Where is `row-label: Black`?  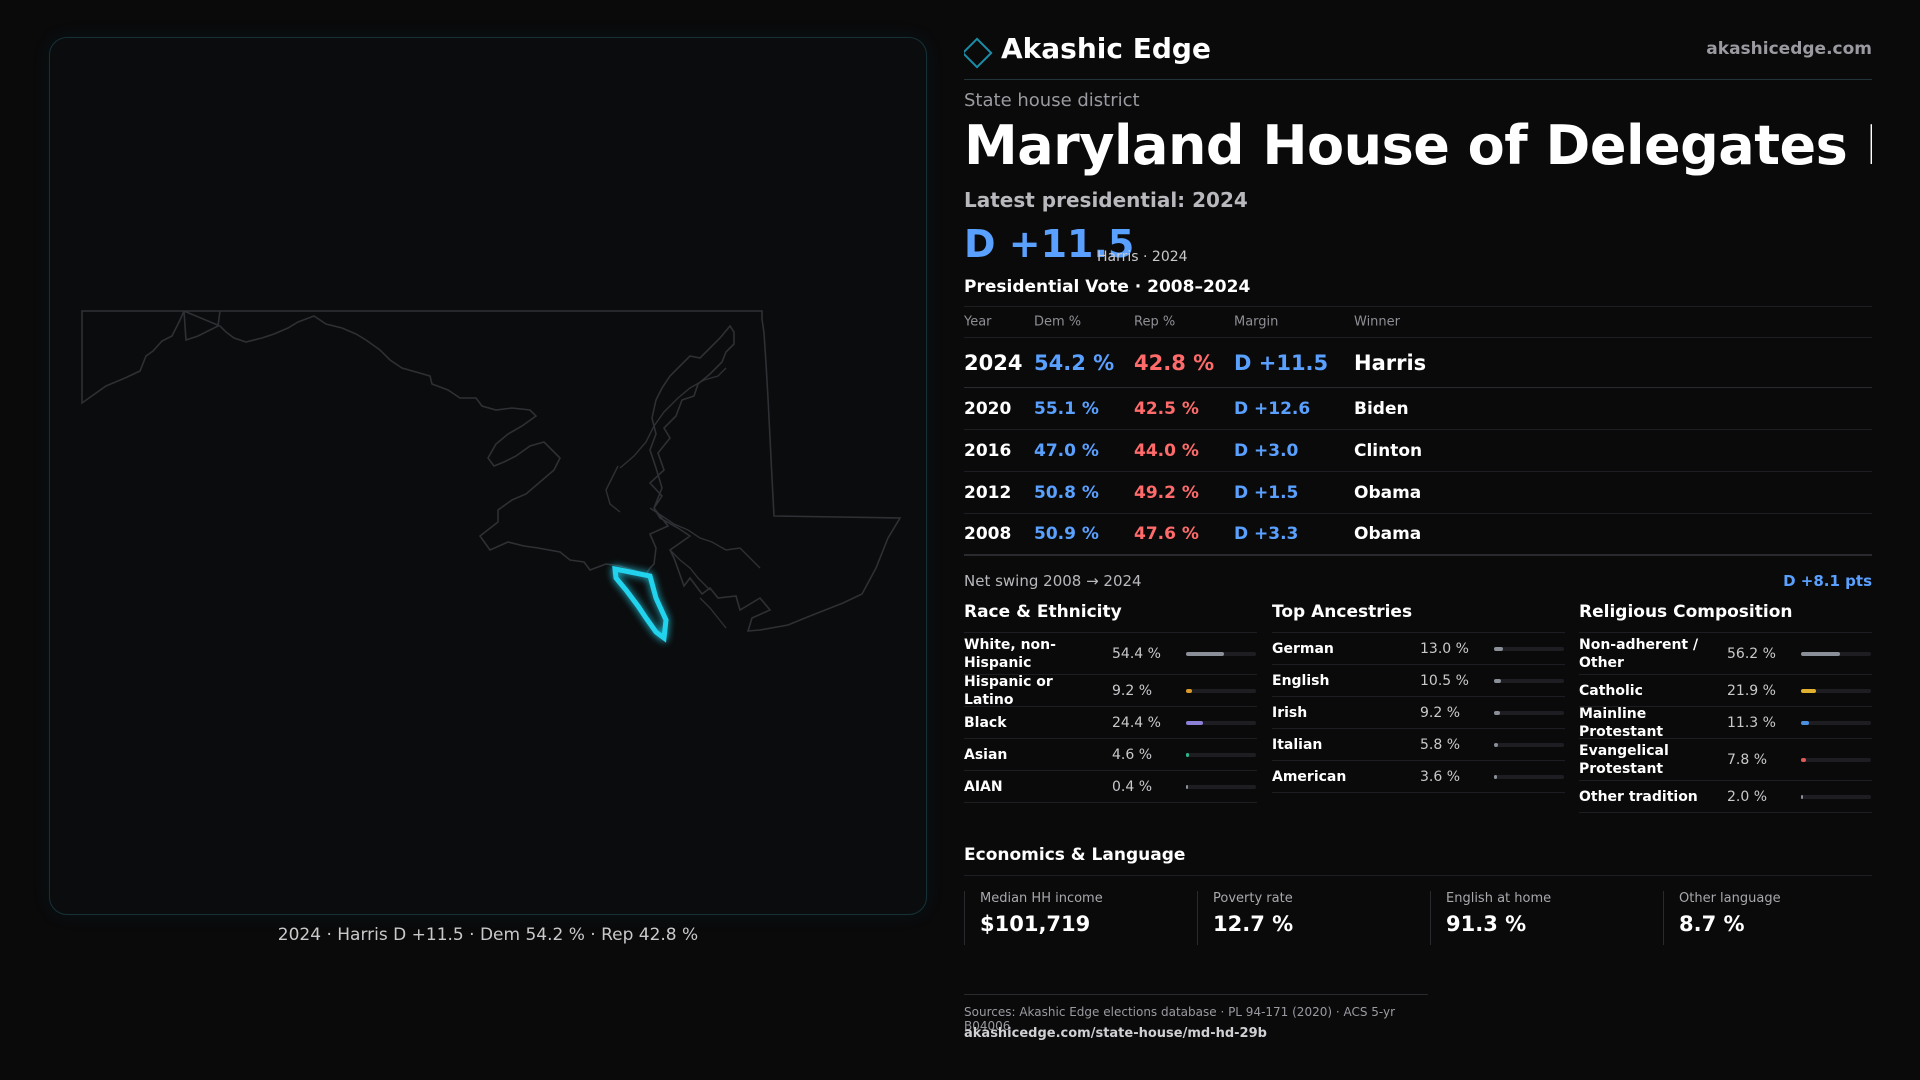 row-label: Black is located at coordinates (985, 722).